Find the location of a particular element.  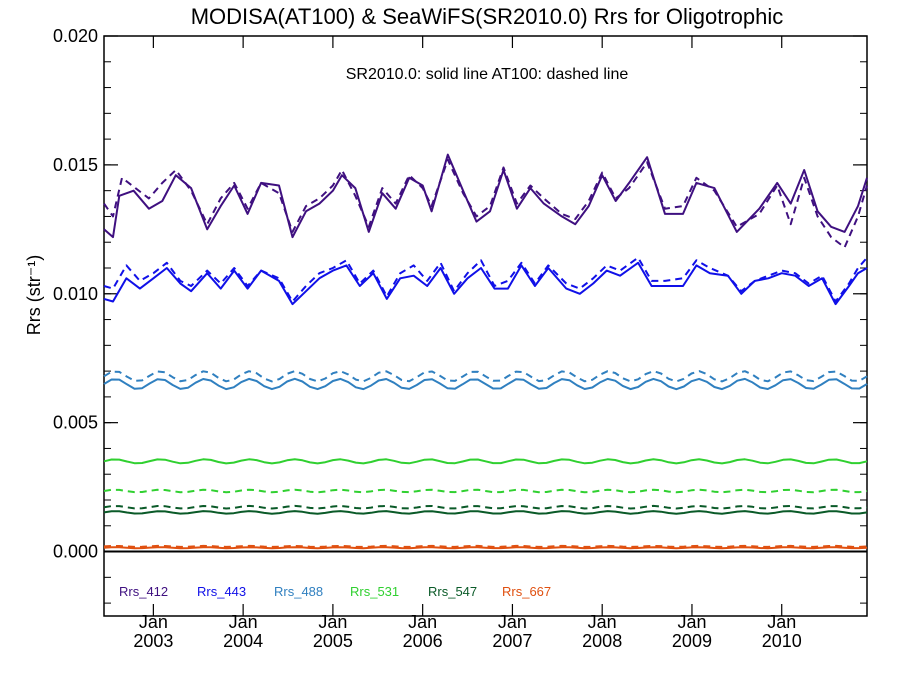

series-line-531-dashed is located at coordinates (485, 491).